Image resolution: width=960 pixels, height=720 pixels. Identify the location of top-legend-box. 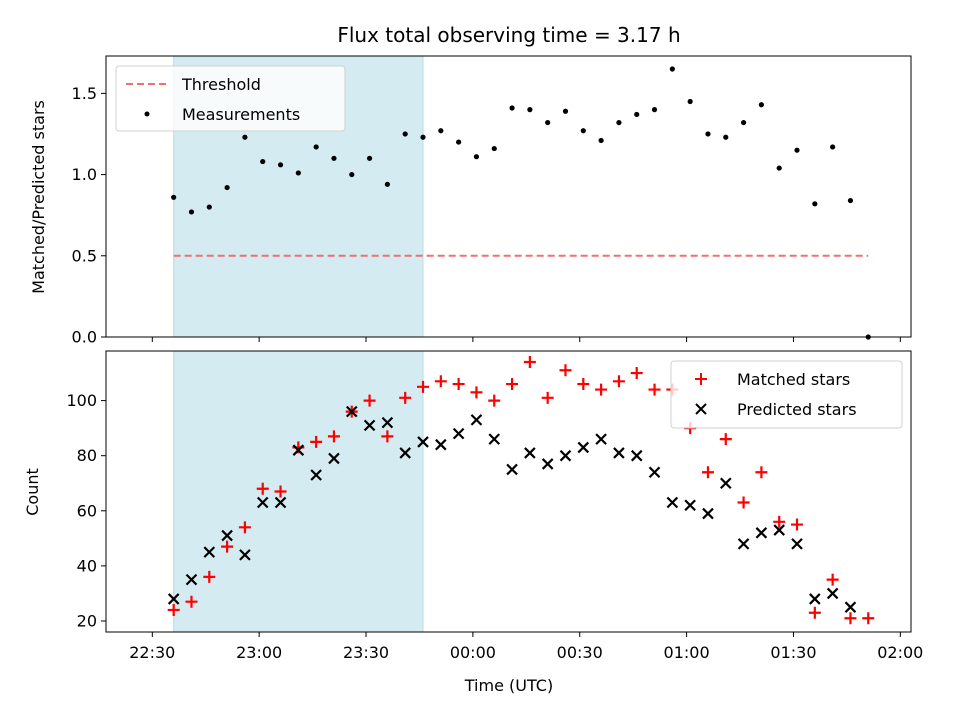
(230, 98).